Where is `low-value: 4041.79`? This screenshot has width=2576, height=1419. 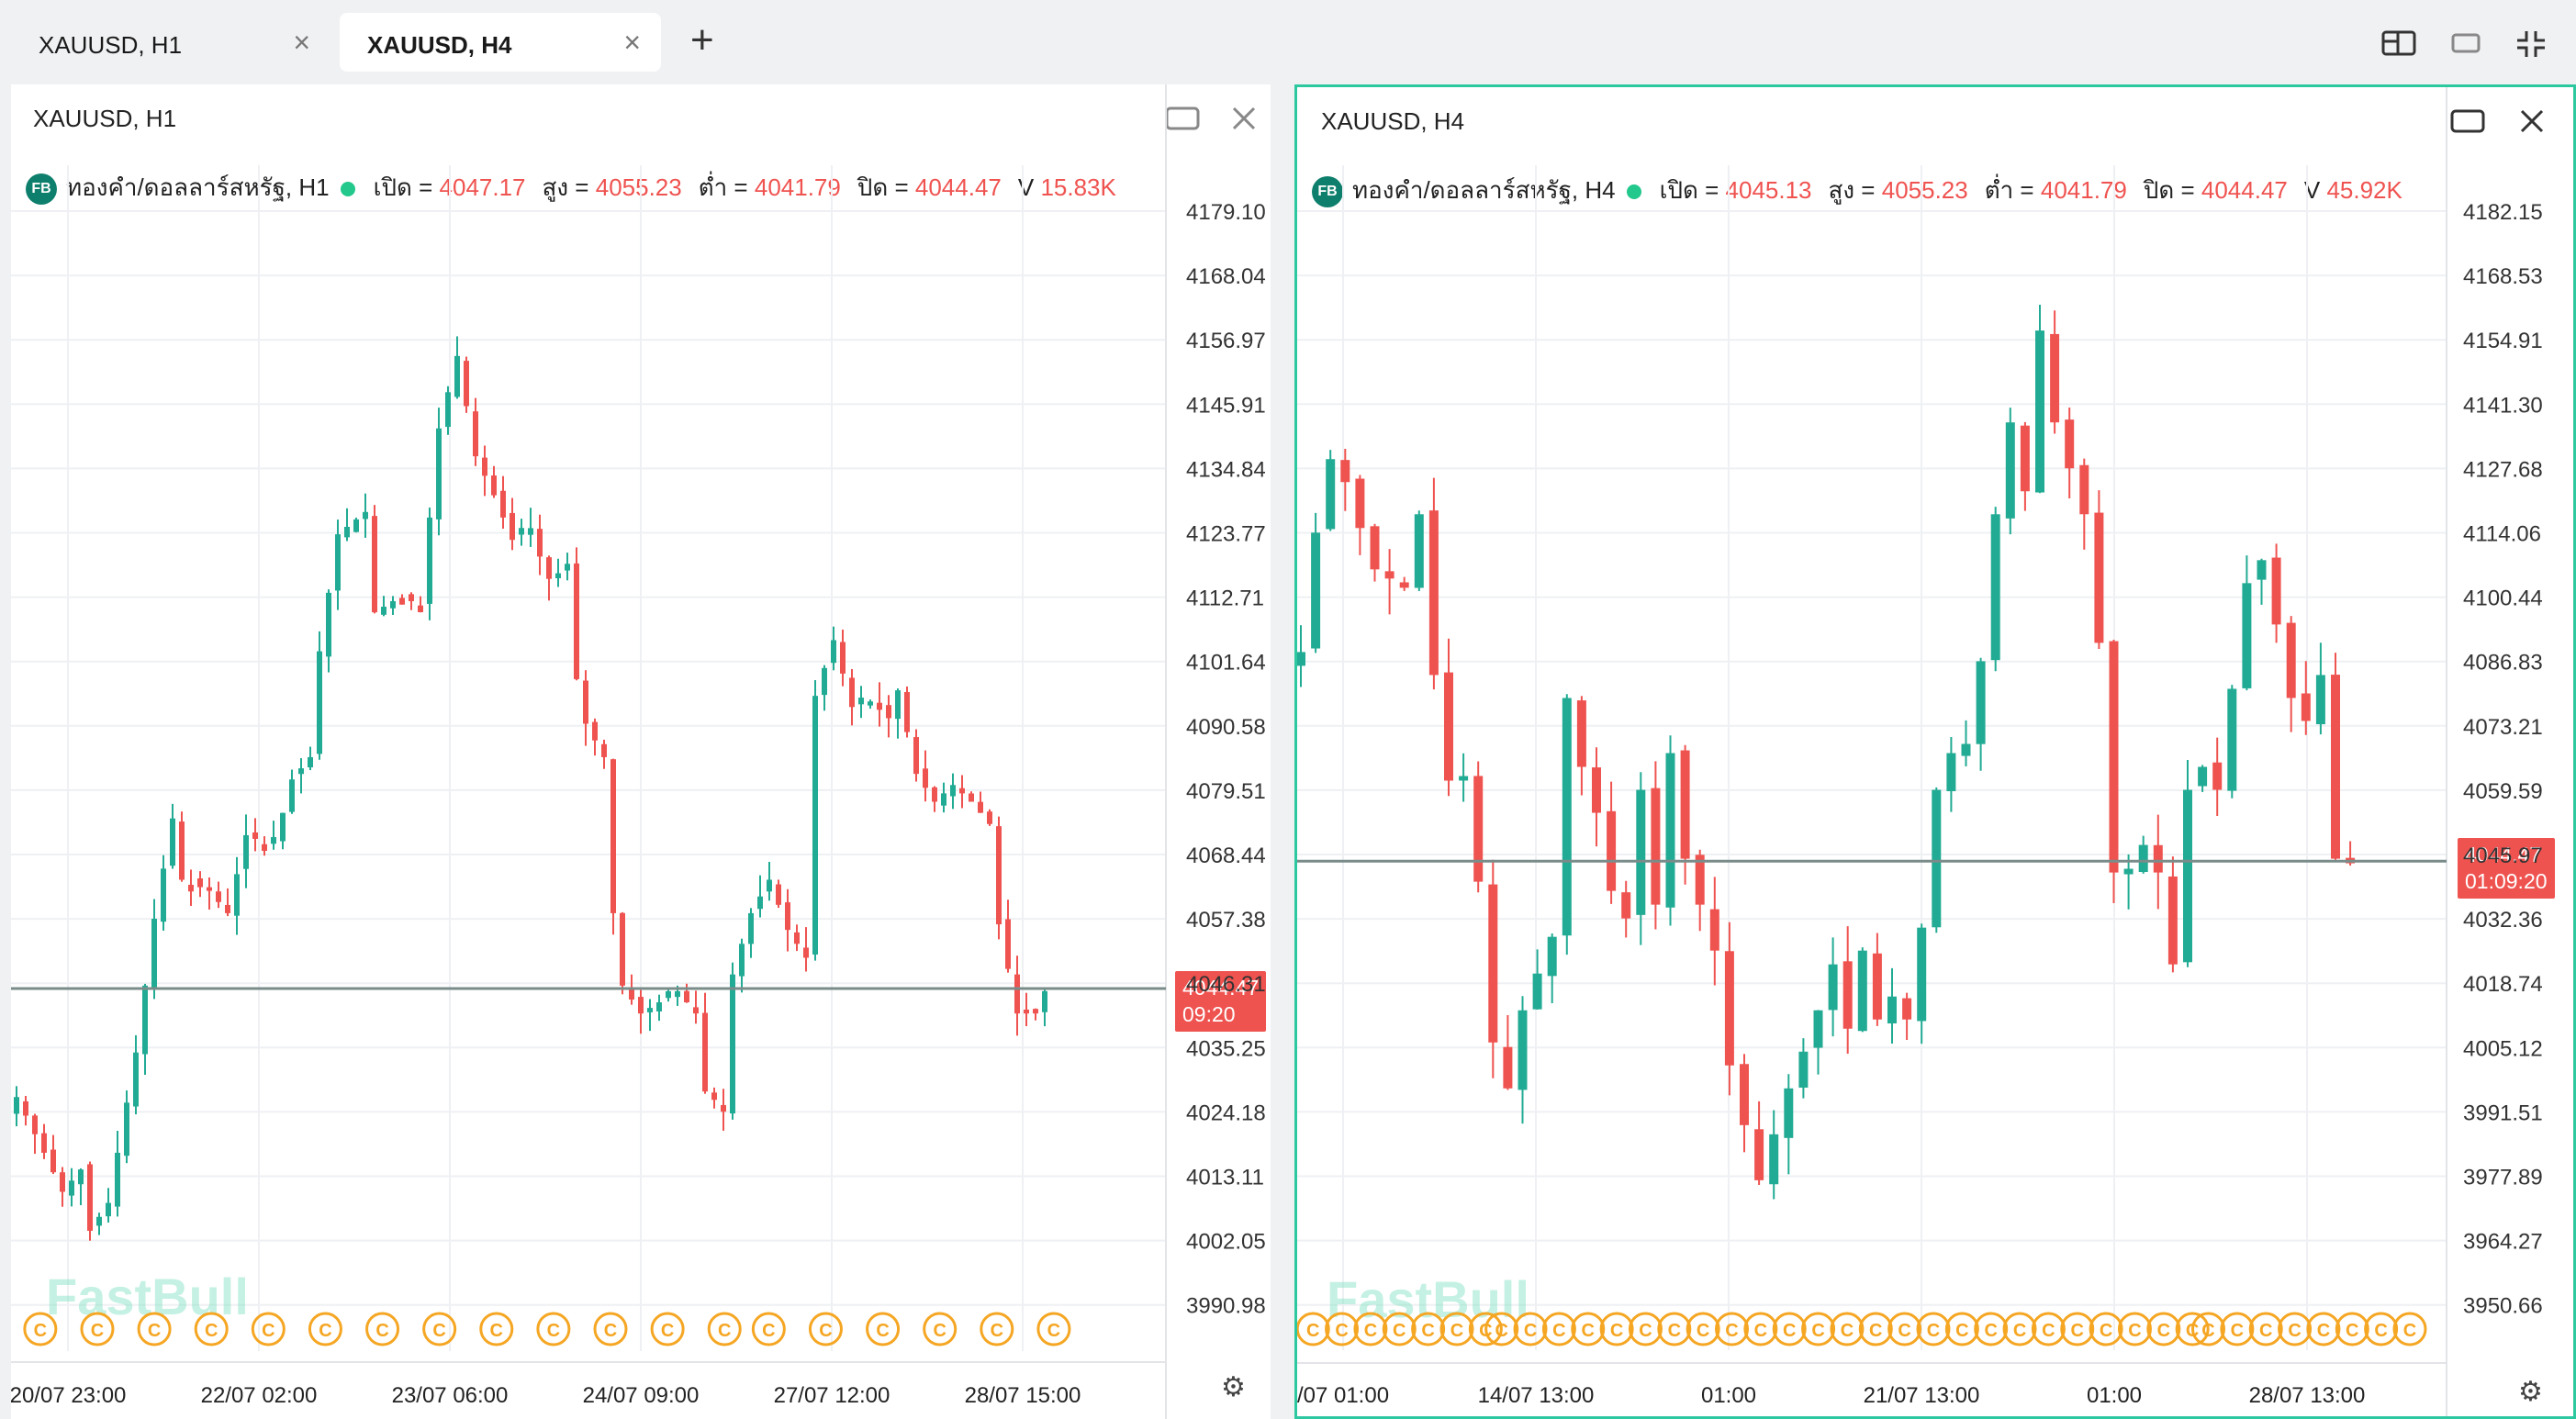
low-value: 4041.79 is located at coordinates (797, 187).